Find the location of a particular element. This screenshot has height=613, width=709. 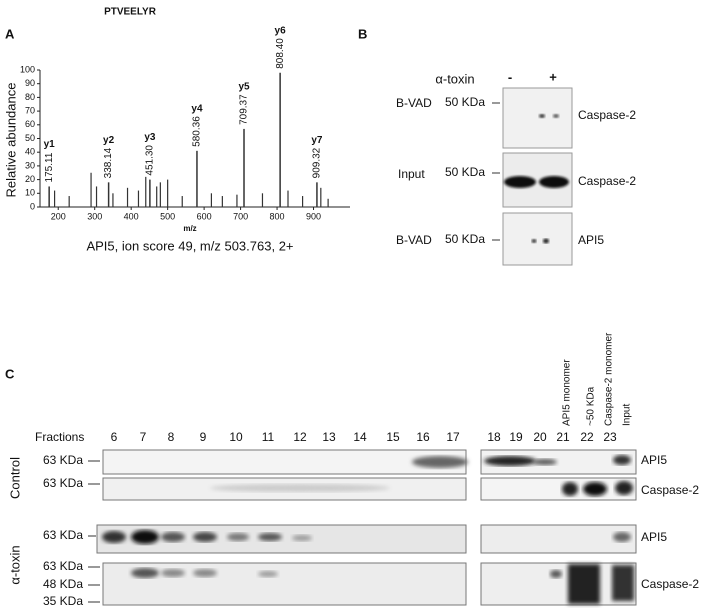

ion-mz-label: 709.37 is located at coordinates (244, 109).